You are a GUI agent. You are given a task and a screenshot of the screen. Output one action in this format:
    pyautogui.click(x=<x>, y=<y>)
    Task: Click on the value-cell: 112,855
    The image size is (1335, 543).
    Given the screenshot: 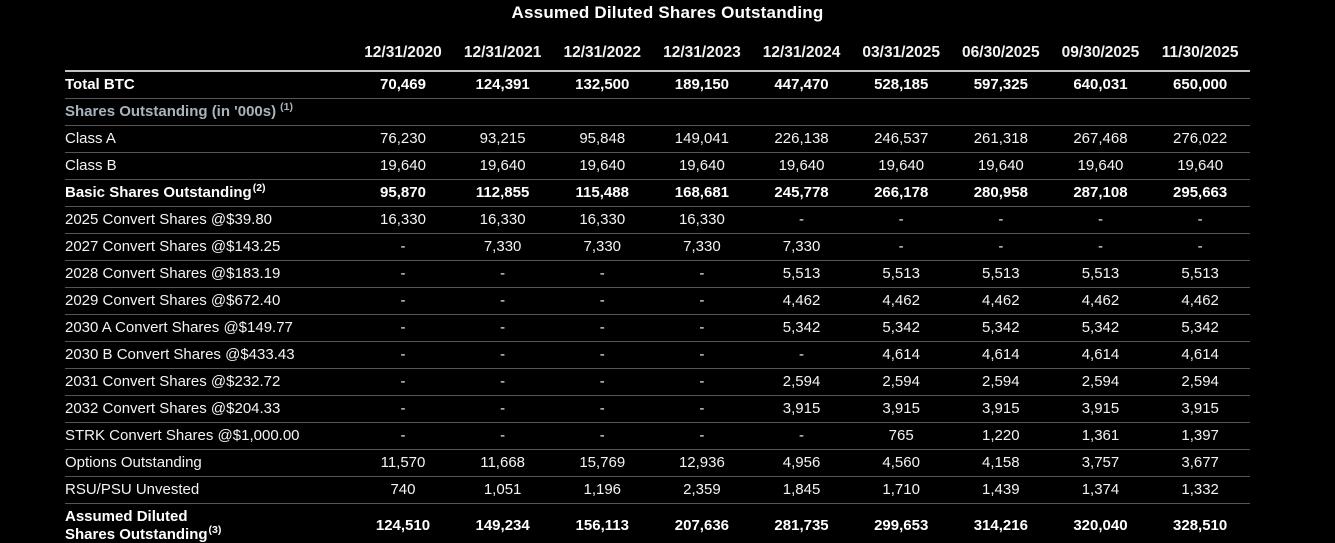 What is the action you would take?
    pyautogui.click(x=502, y=192)
    